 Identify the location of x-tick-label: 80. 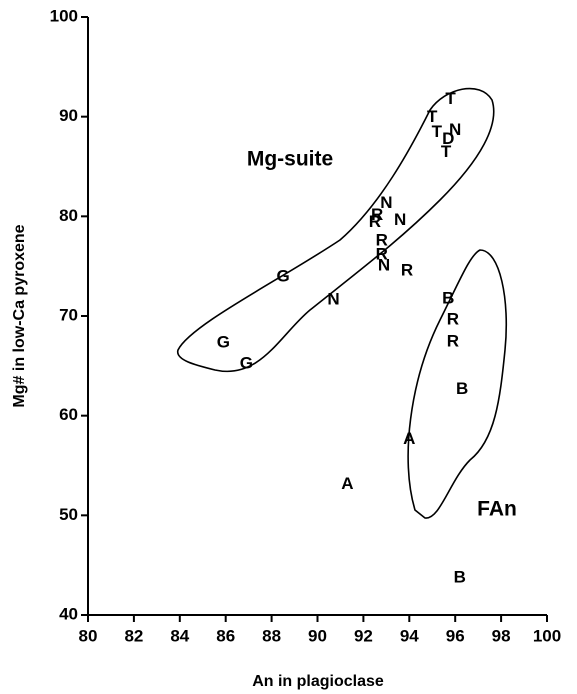
(88, 635).